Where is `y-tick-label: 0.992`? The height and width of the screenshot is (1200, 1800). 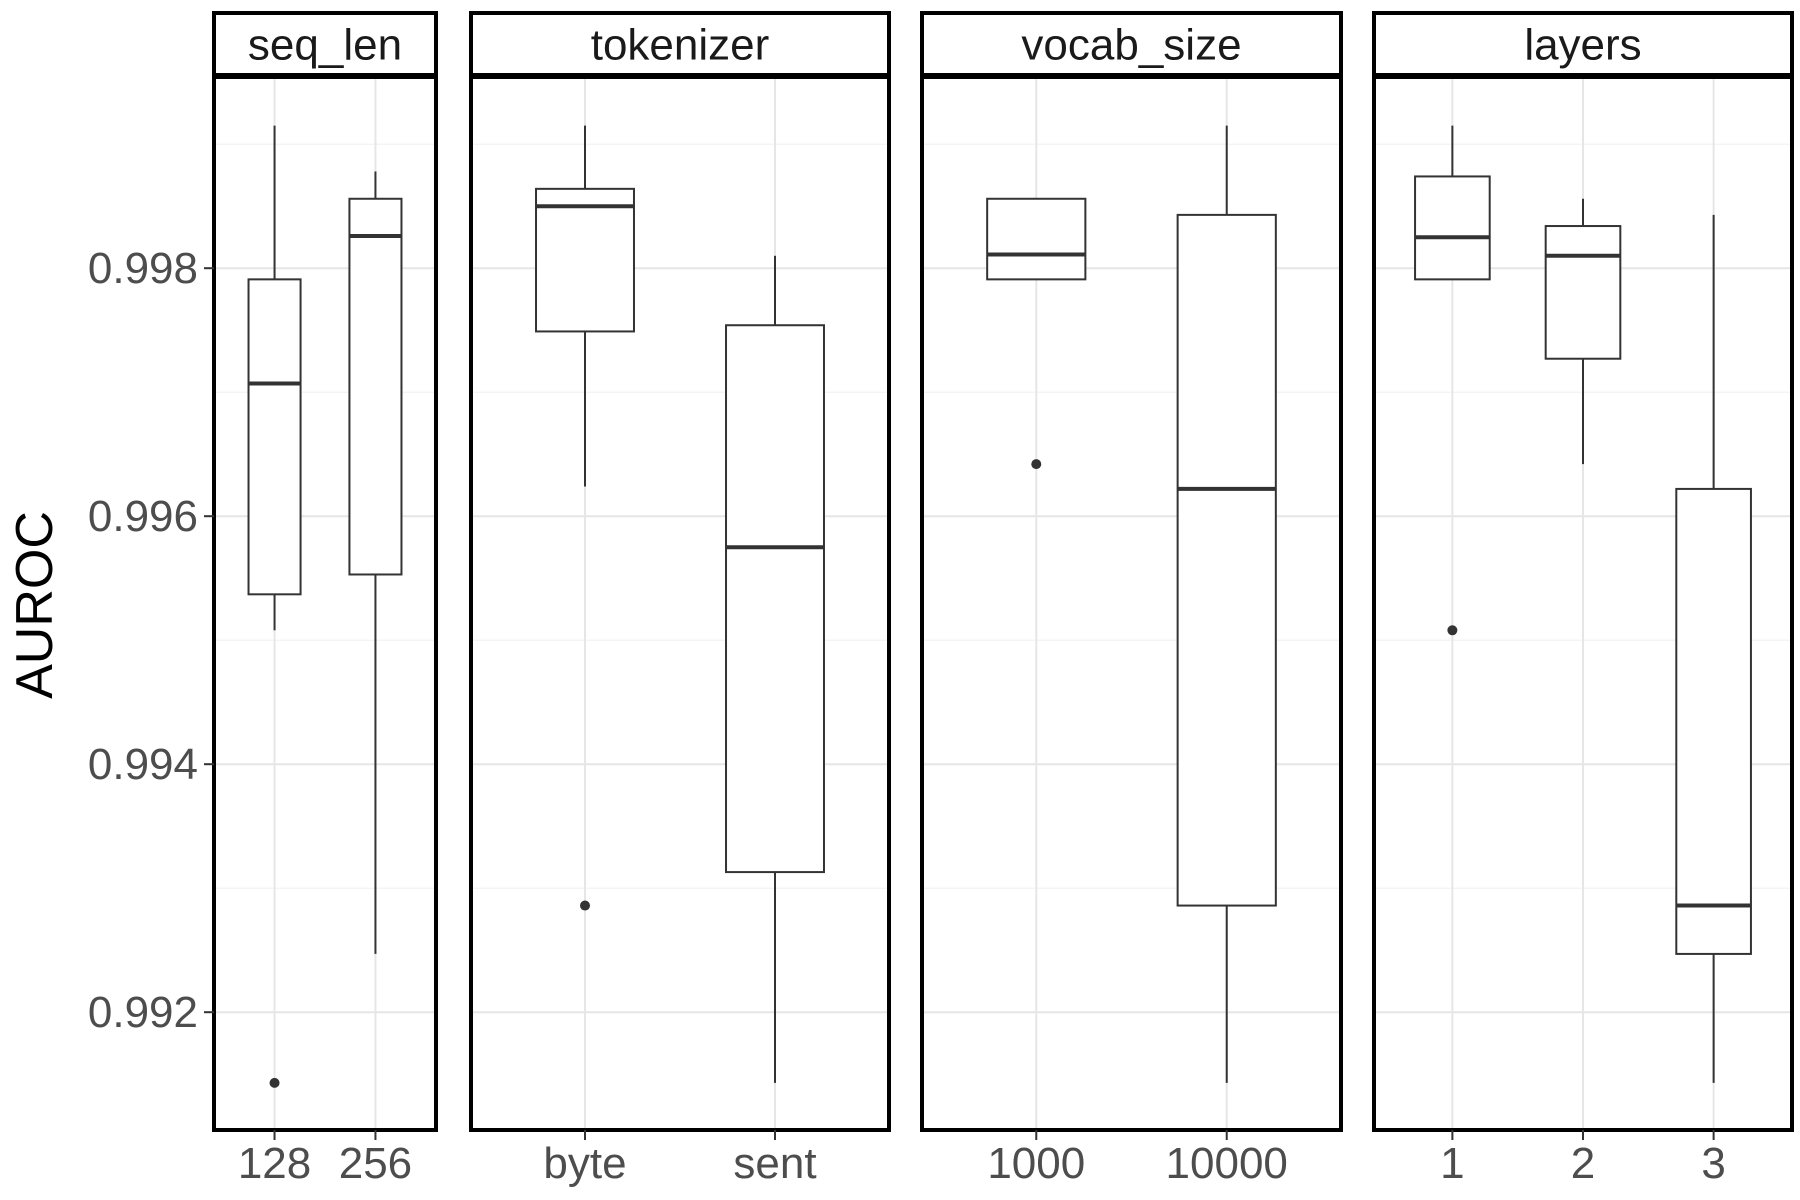 y-tick-label: 0.992 is located at coordinates (143, 1012).